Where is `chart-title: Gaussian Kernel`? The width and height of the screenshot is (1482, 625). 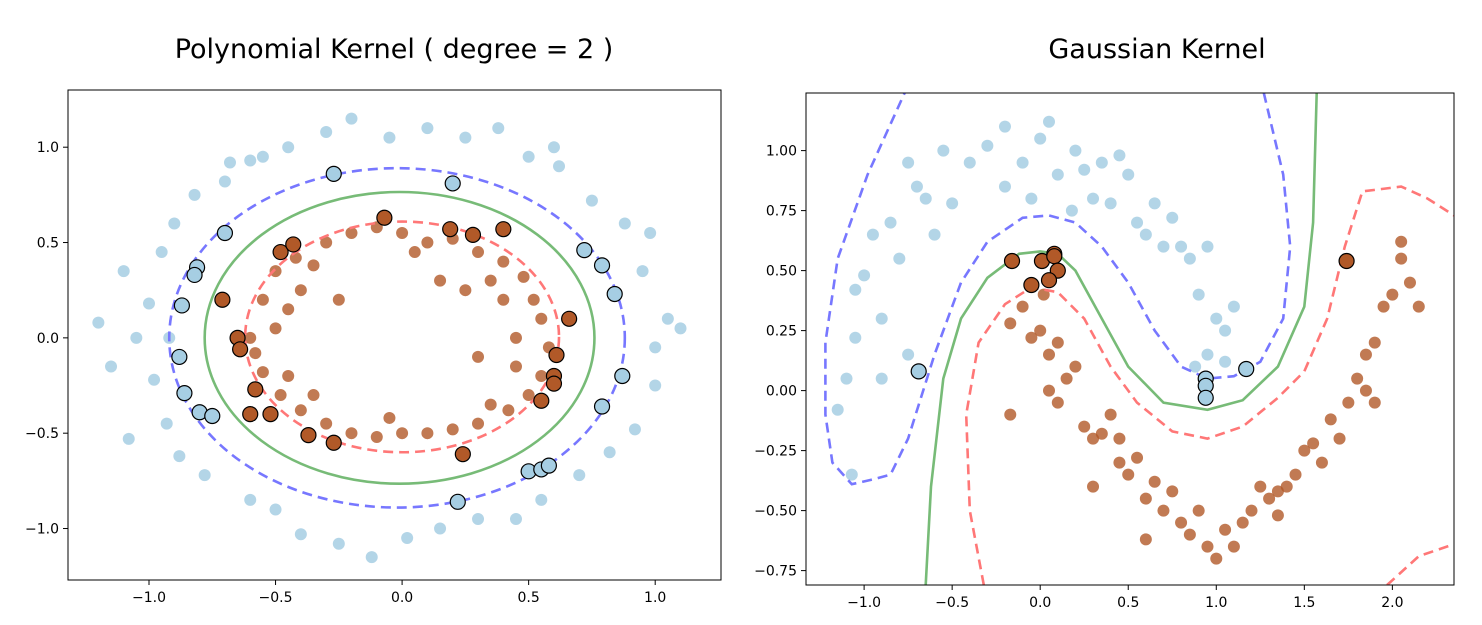 chart-title: Gaussian Kernel is located at coordinates (1156, 49).